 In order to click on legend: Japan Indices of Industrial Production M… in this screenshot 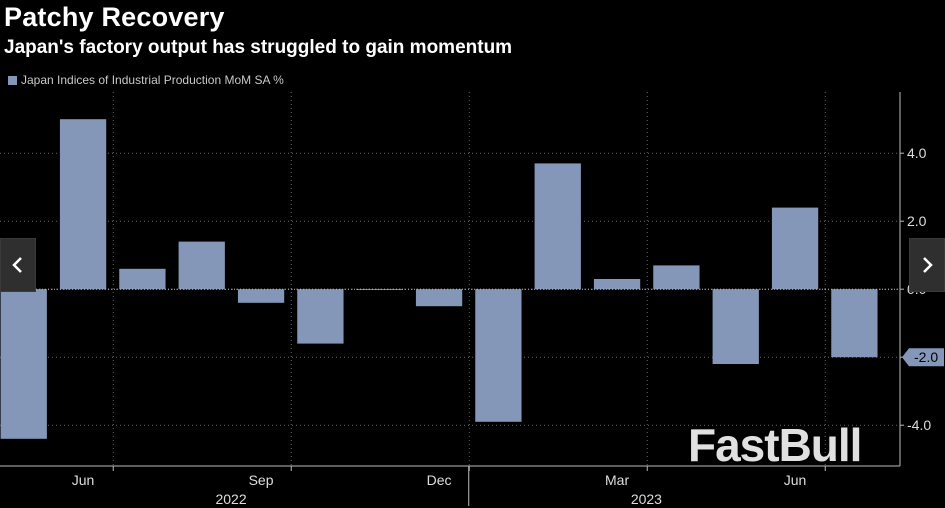, I will do `click(146, 80)`.